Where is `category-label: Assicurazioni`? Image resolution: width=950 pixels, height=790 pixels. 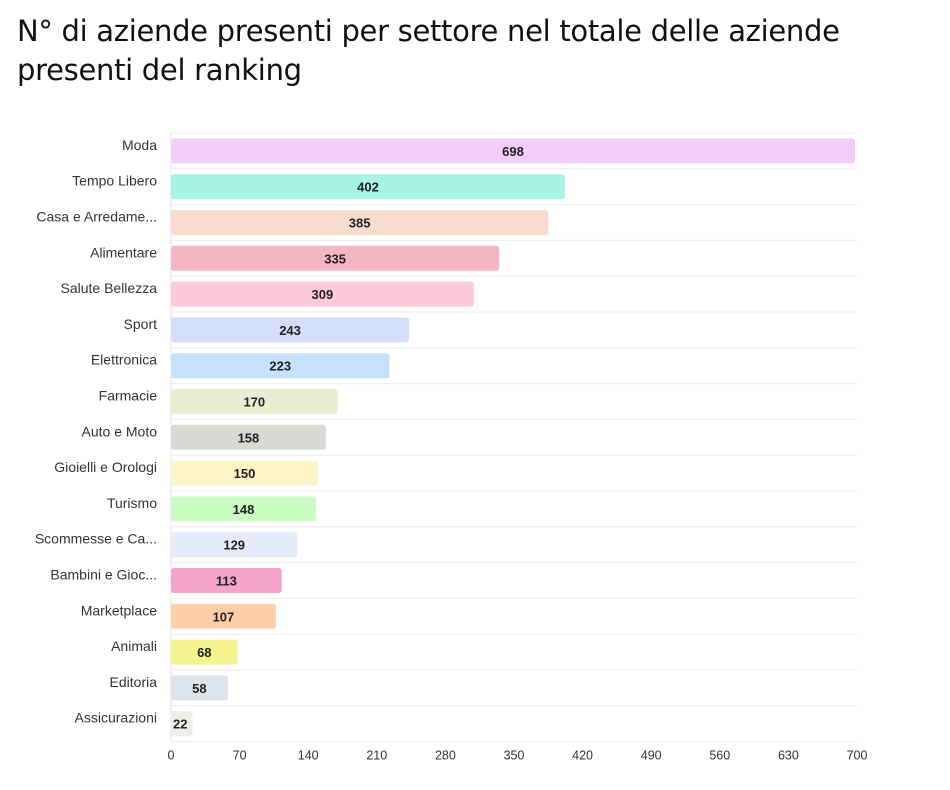
category-label: Assicurazioni is located at coordinates (116, 718).